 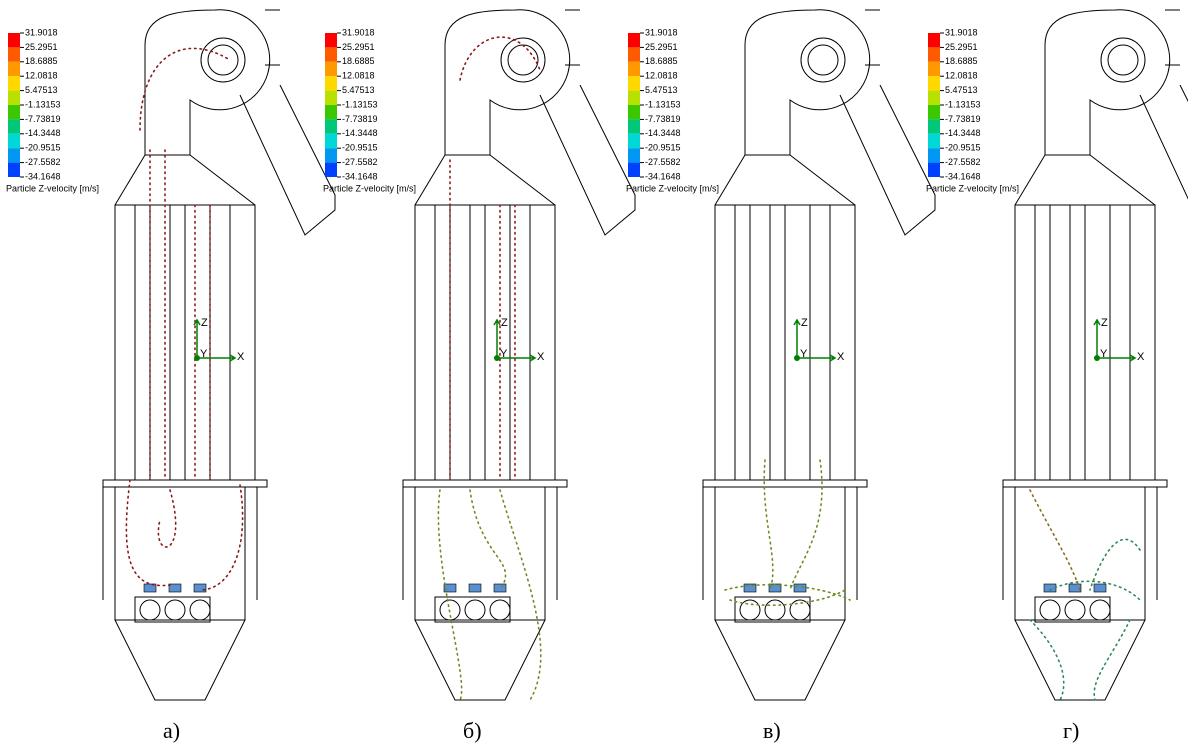 What do you see at coordinates (963, 119) in the screenshot?
I see `legend-label: -7.73819` at bounding box center [963, 119].